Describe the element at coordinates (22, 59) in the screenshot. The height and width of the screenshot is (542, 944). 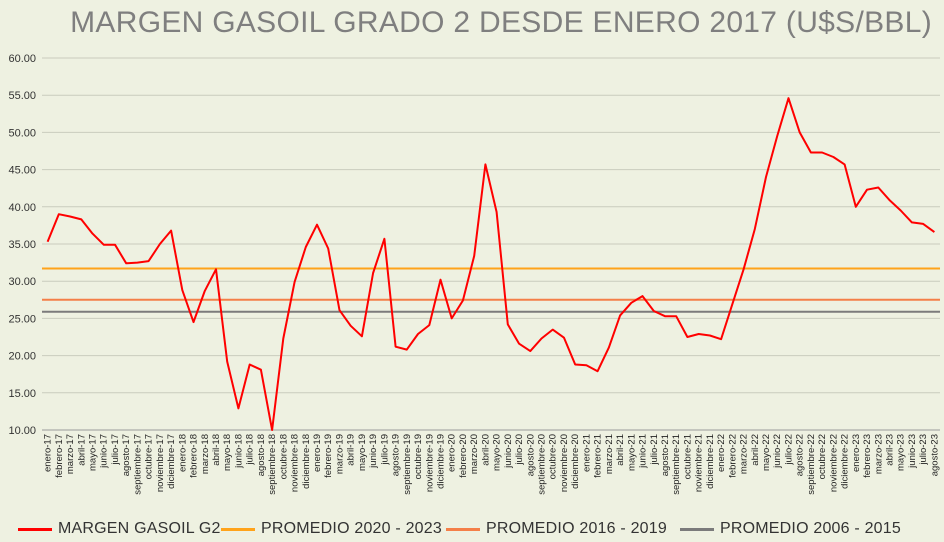
I see `y-tick-label: 60.00` at that location.